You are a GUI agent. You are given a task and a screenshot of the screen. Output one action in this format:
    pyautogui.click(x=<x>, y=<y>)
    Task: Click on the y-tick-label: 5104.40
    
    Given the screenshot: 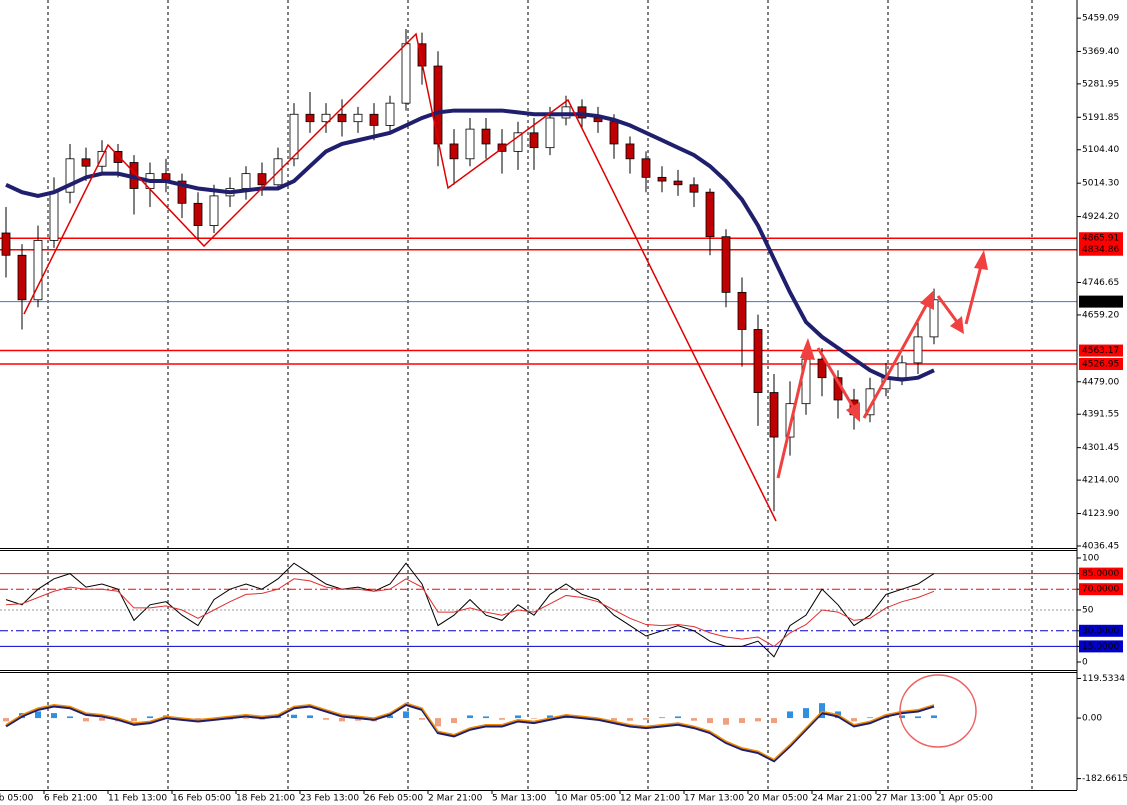 What is the action you would take?
    pyautogui.click(x=1100, y=150)
    